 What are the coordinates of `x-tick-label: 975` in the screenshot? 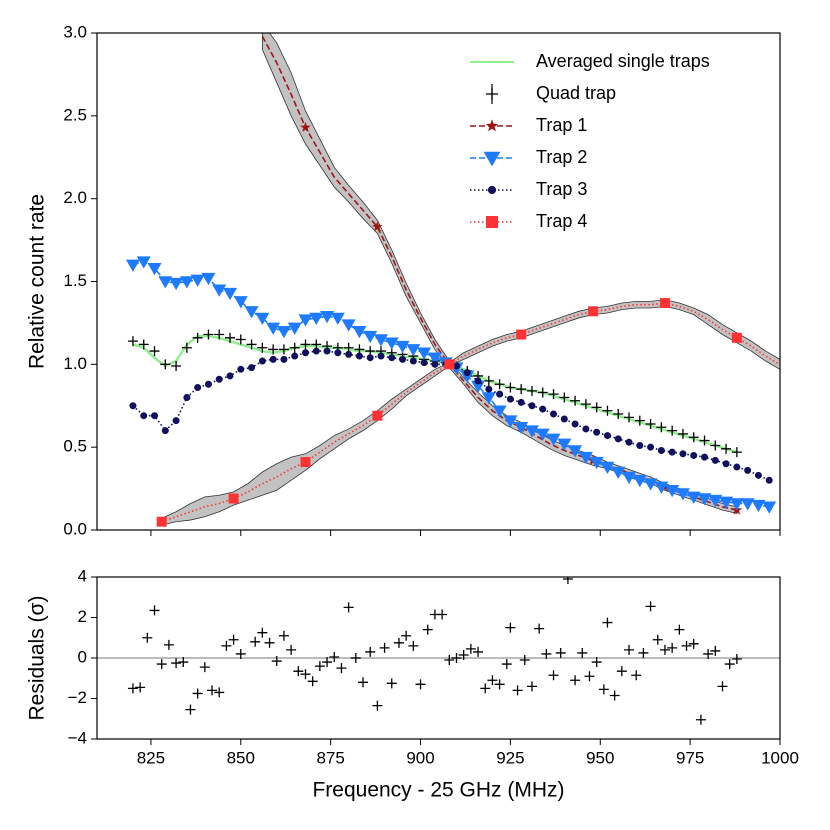 It's located at (690, 757).